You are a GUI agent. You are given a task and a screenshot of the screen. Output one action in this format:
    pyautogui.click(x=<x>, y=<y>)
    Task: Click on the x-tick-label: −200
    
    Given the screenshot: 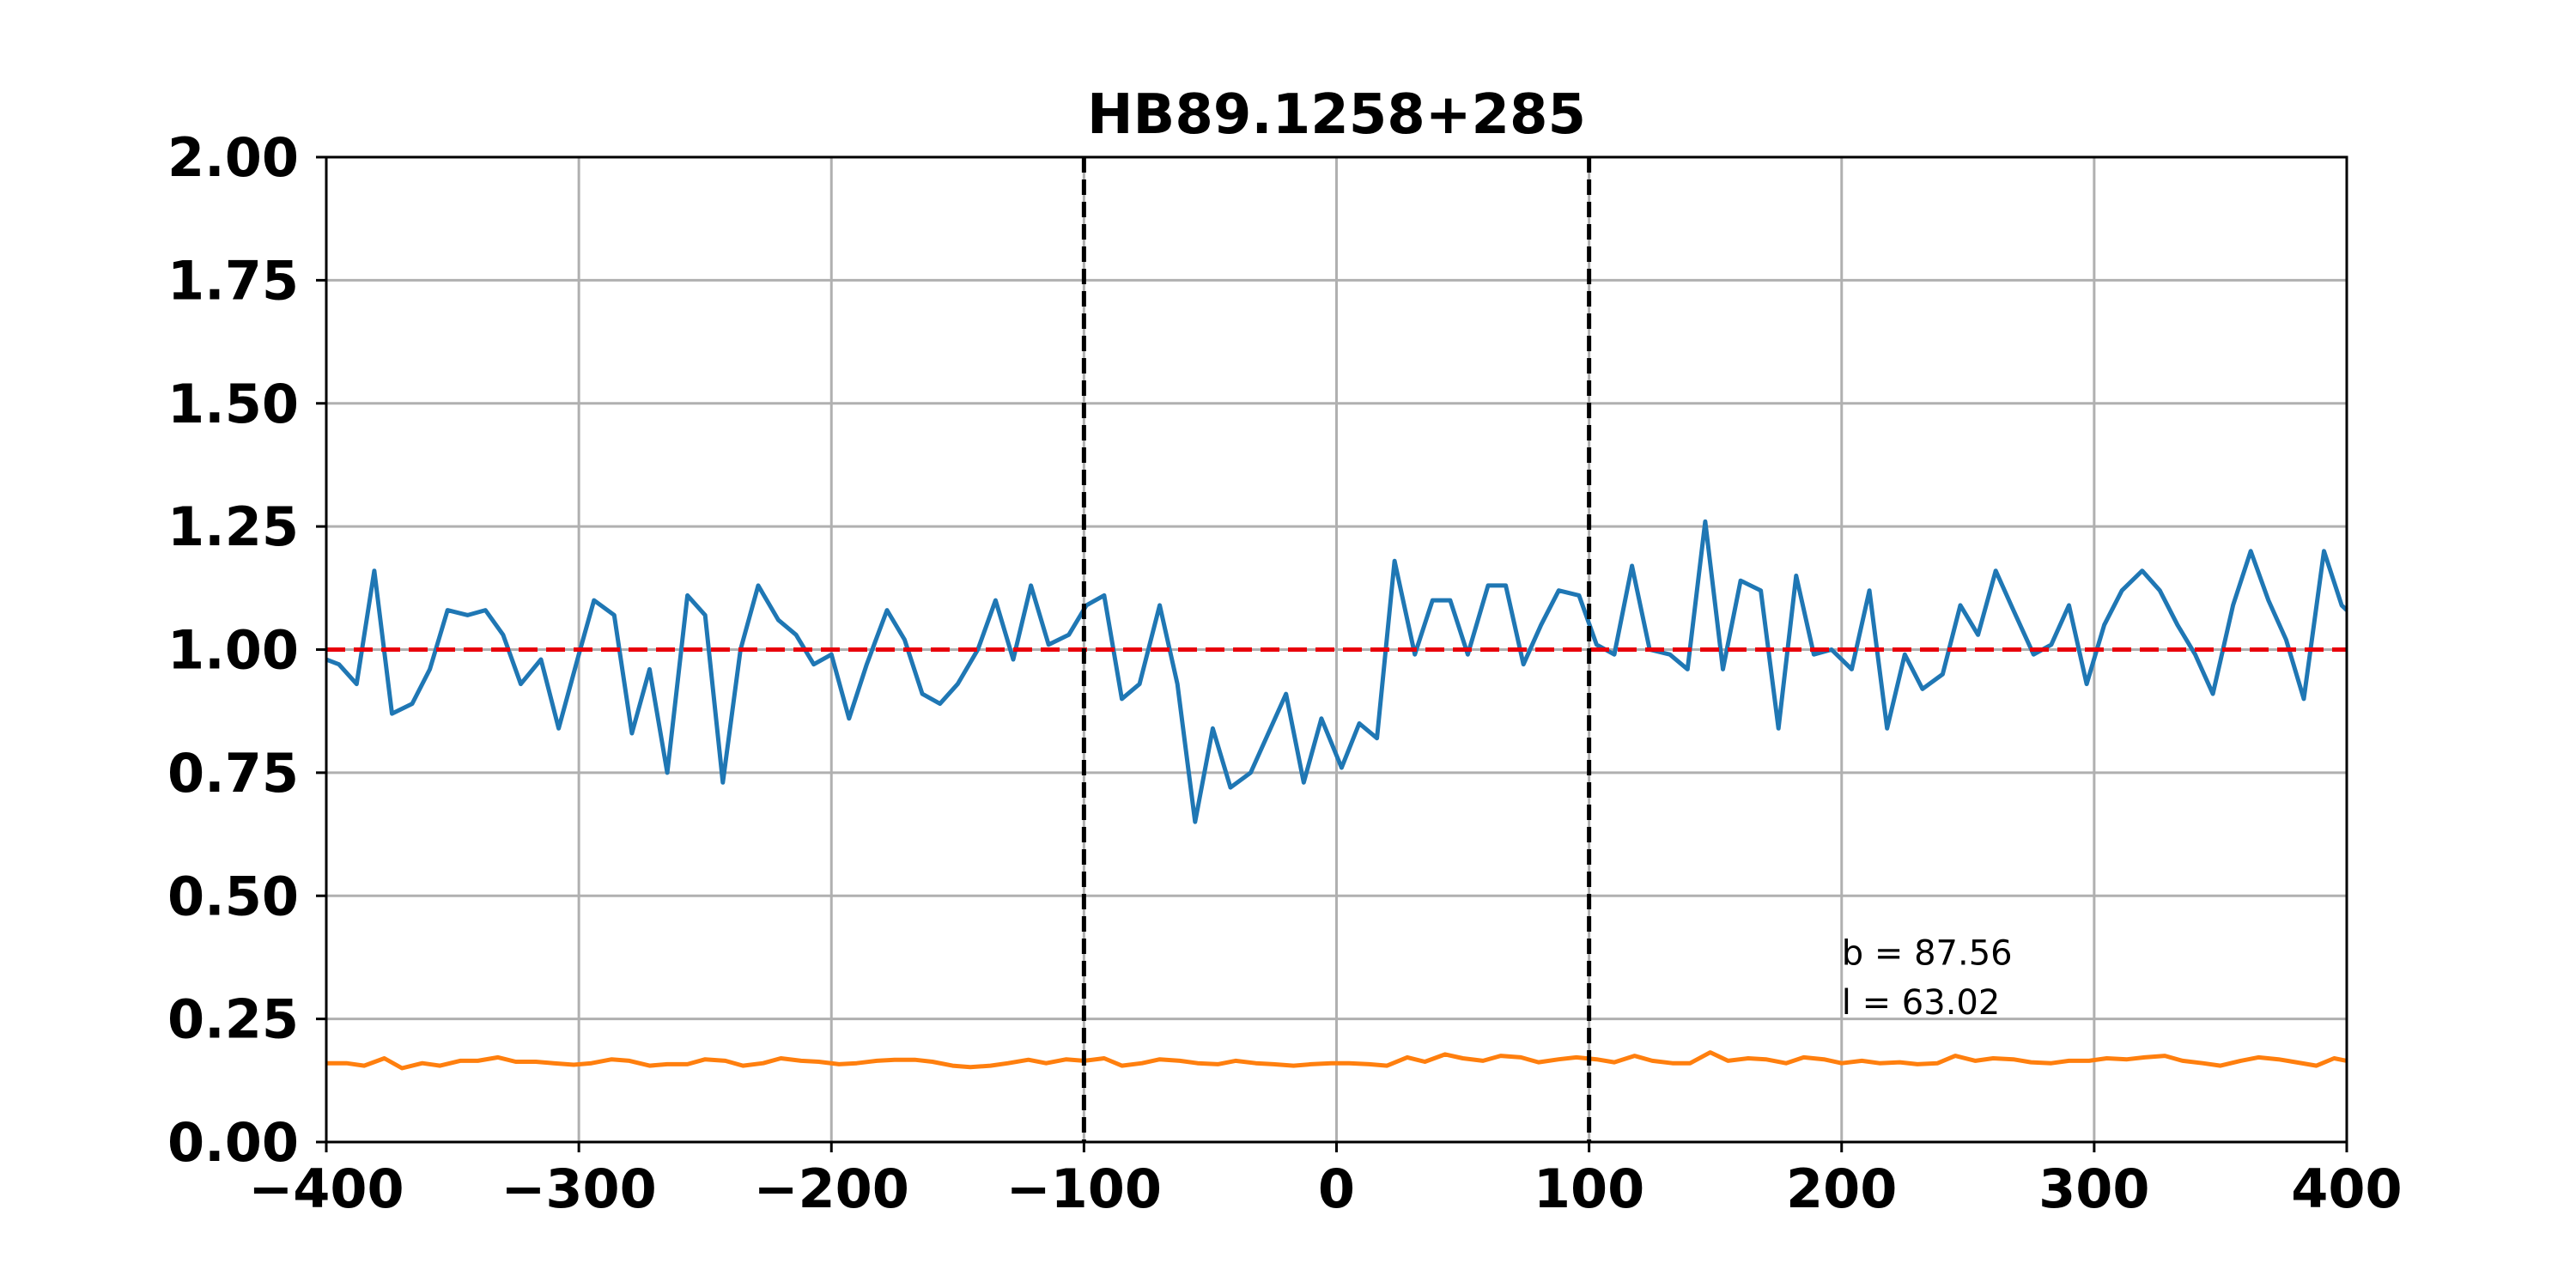 What is the action you would take?
    pyautogui.click(x=832, y=1188)
    